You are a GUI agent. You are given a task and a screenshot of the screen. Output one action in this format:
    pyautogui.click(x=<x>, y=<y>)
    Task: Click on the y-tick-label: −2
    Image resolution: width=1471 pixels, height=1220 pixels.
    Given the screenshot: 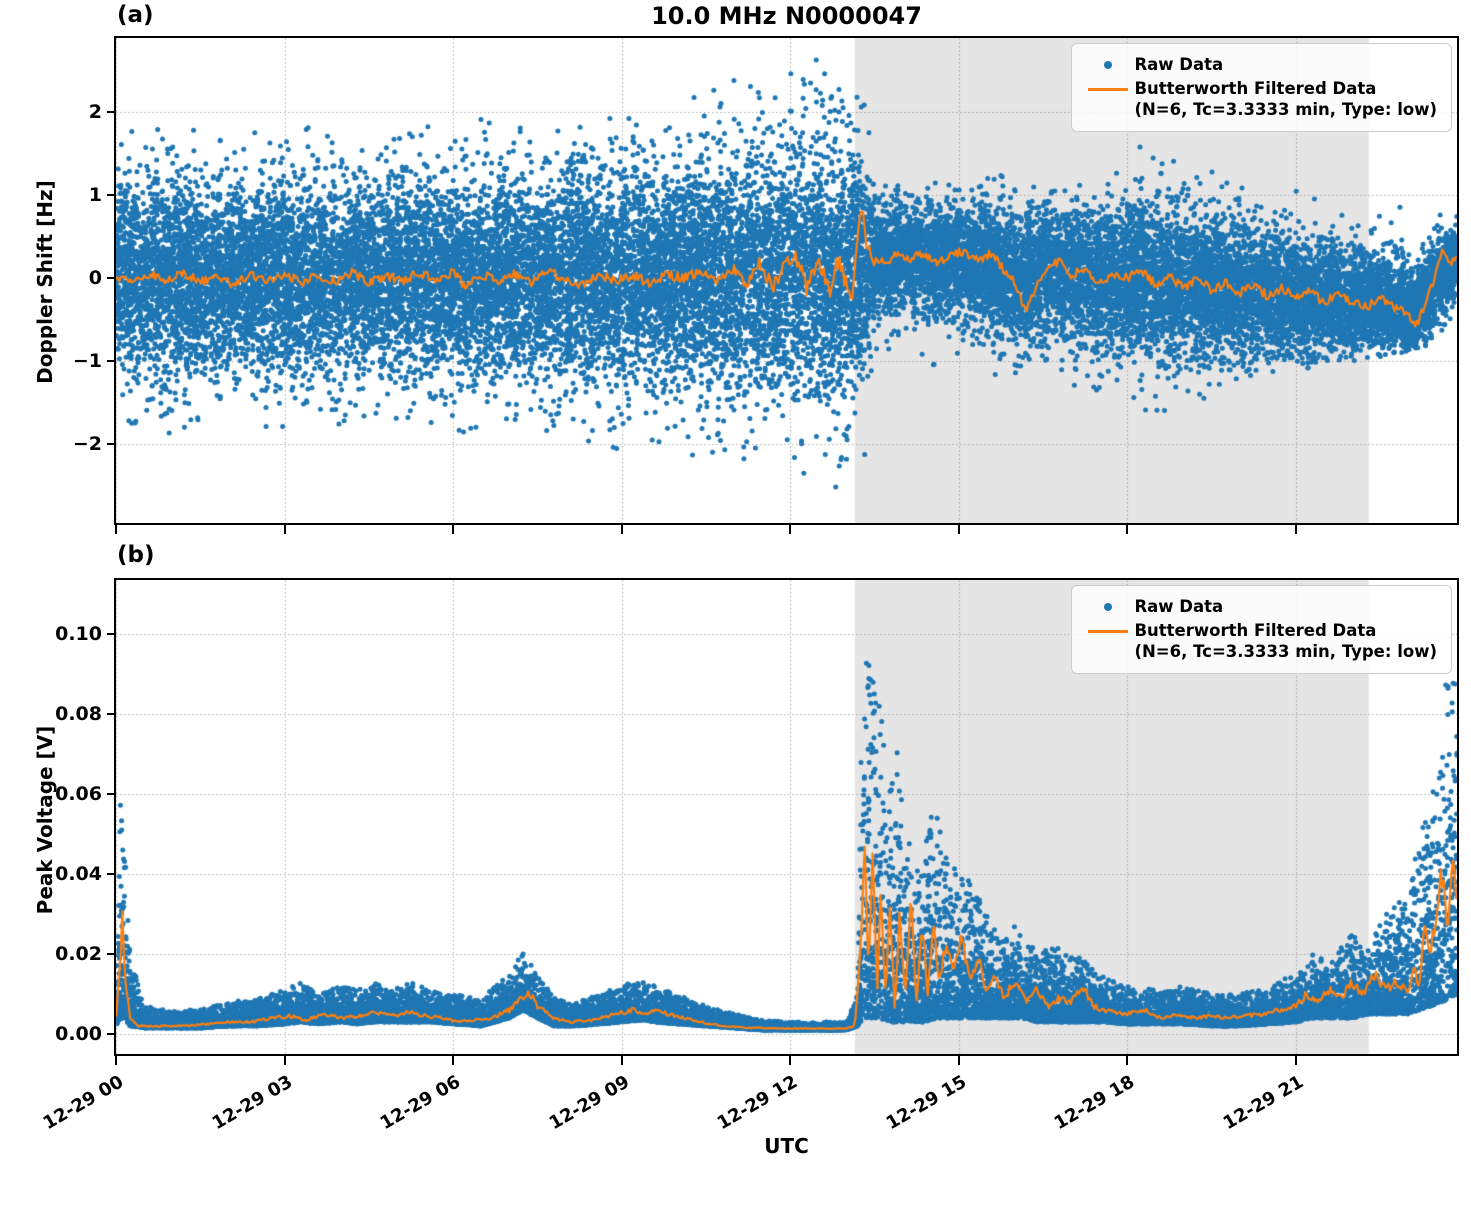 What is the action you would take?
    pyautogui.click(x=87, y=443)
    